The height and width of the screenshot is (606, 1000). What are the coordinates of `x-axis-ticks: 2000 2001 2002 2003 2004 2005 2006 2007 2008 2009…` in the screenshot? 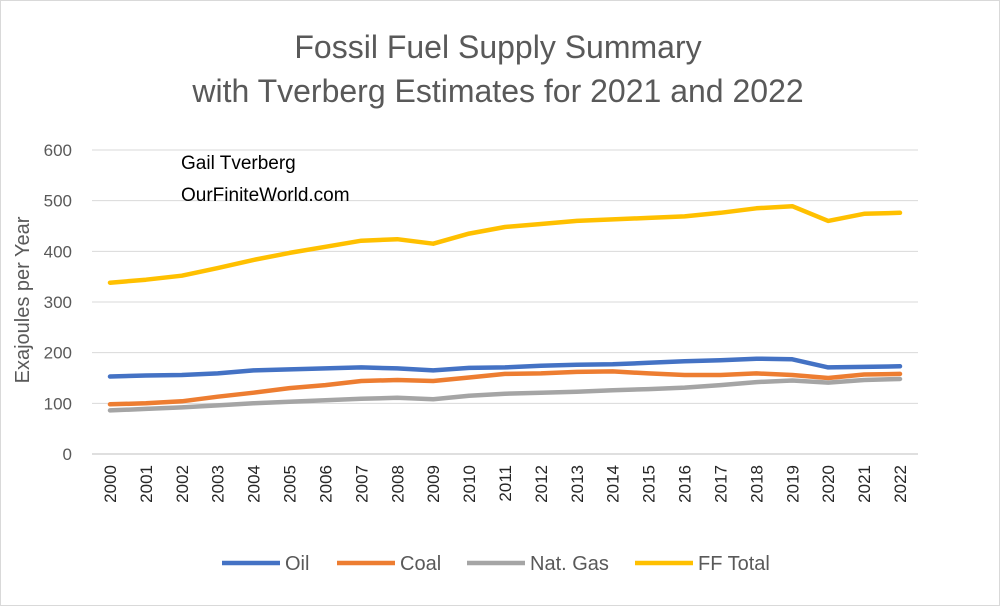 It's located at (505, 484).